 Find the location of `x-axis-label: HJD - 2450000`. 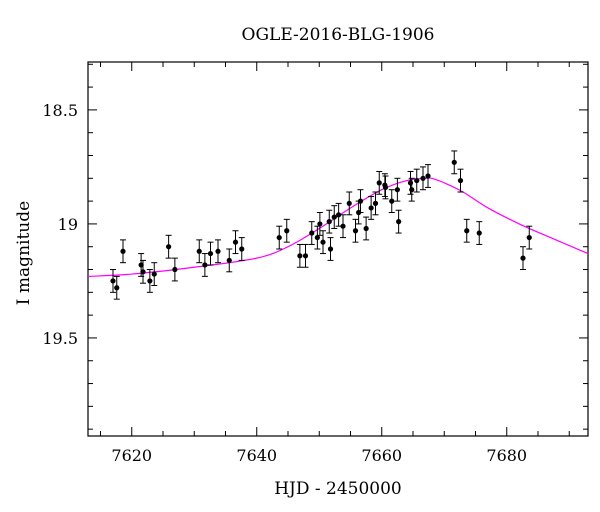

x-axis-label: HJD - 2450000 is located at coordinates (338, 489).